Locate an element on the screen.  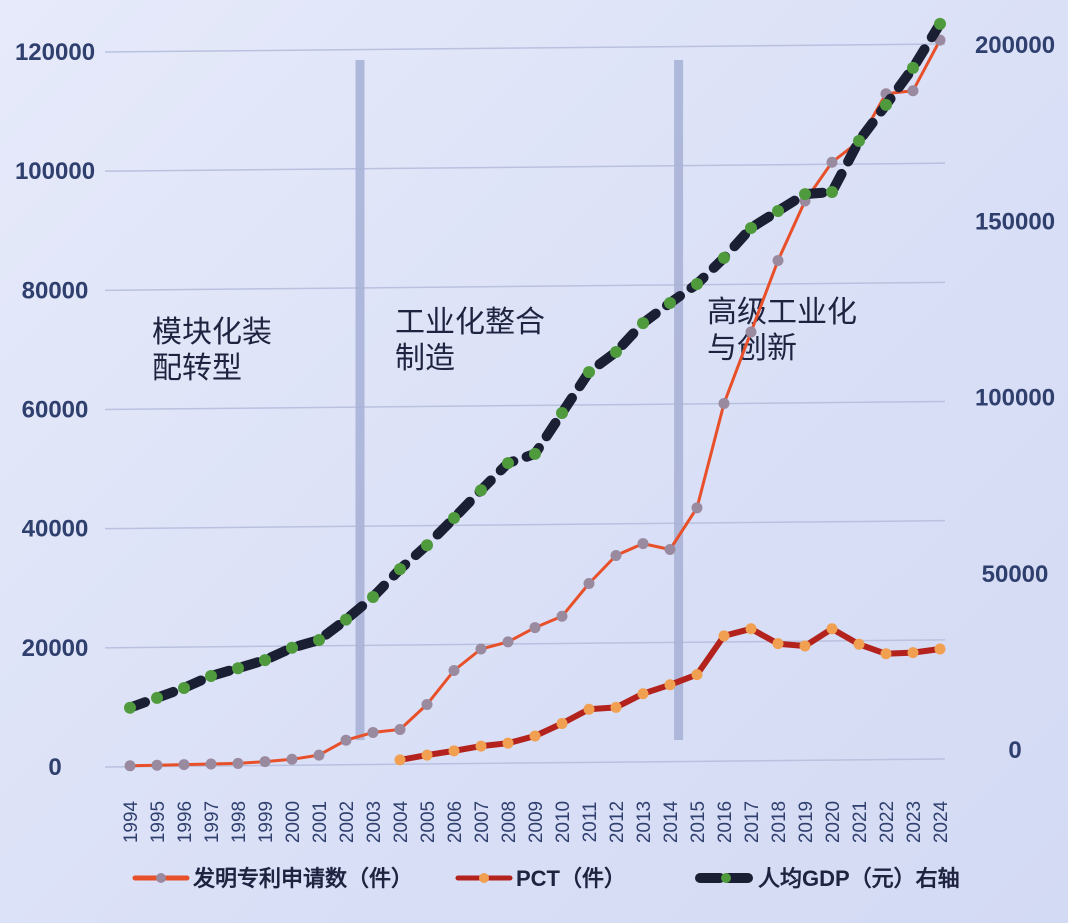
left-tick-label: 40000 is located at coordinates (55, 529).